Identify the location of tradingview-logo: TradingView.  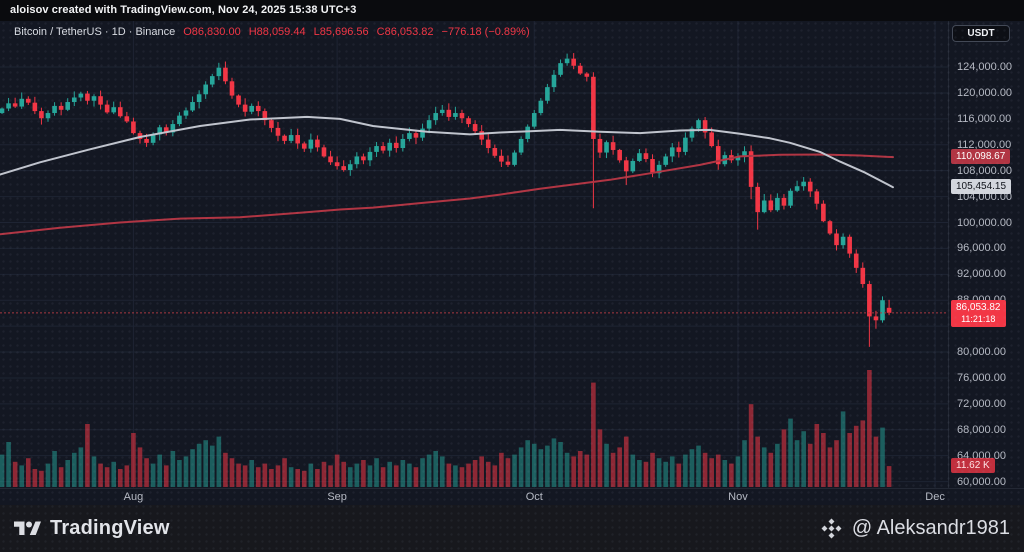
(92, 528).